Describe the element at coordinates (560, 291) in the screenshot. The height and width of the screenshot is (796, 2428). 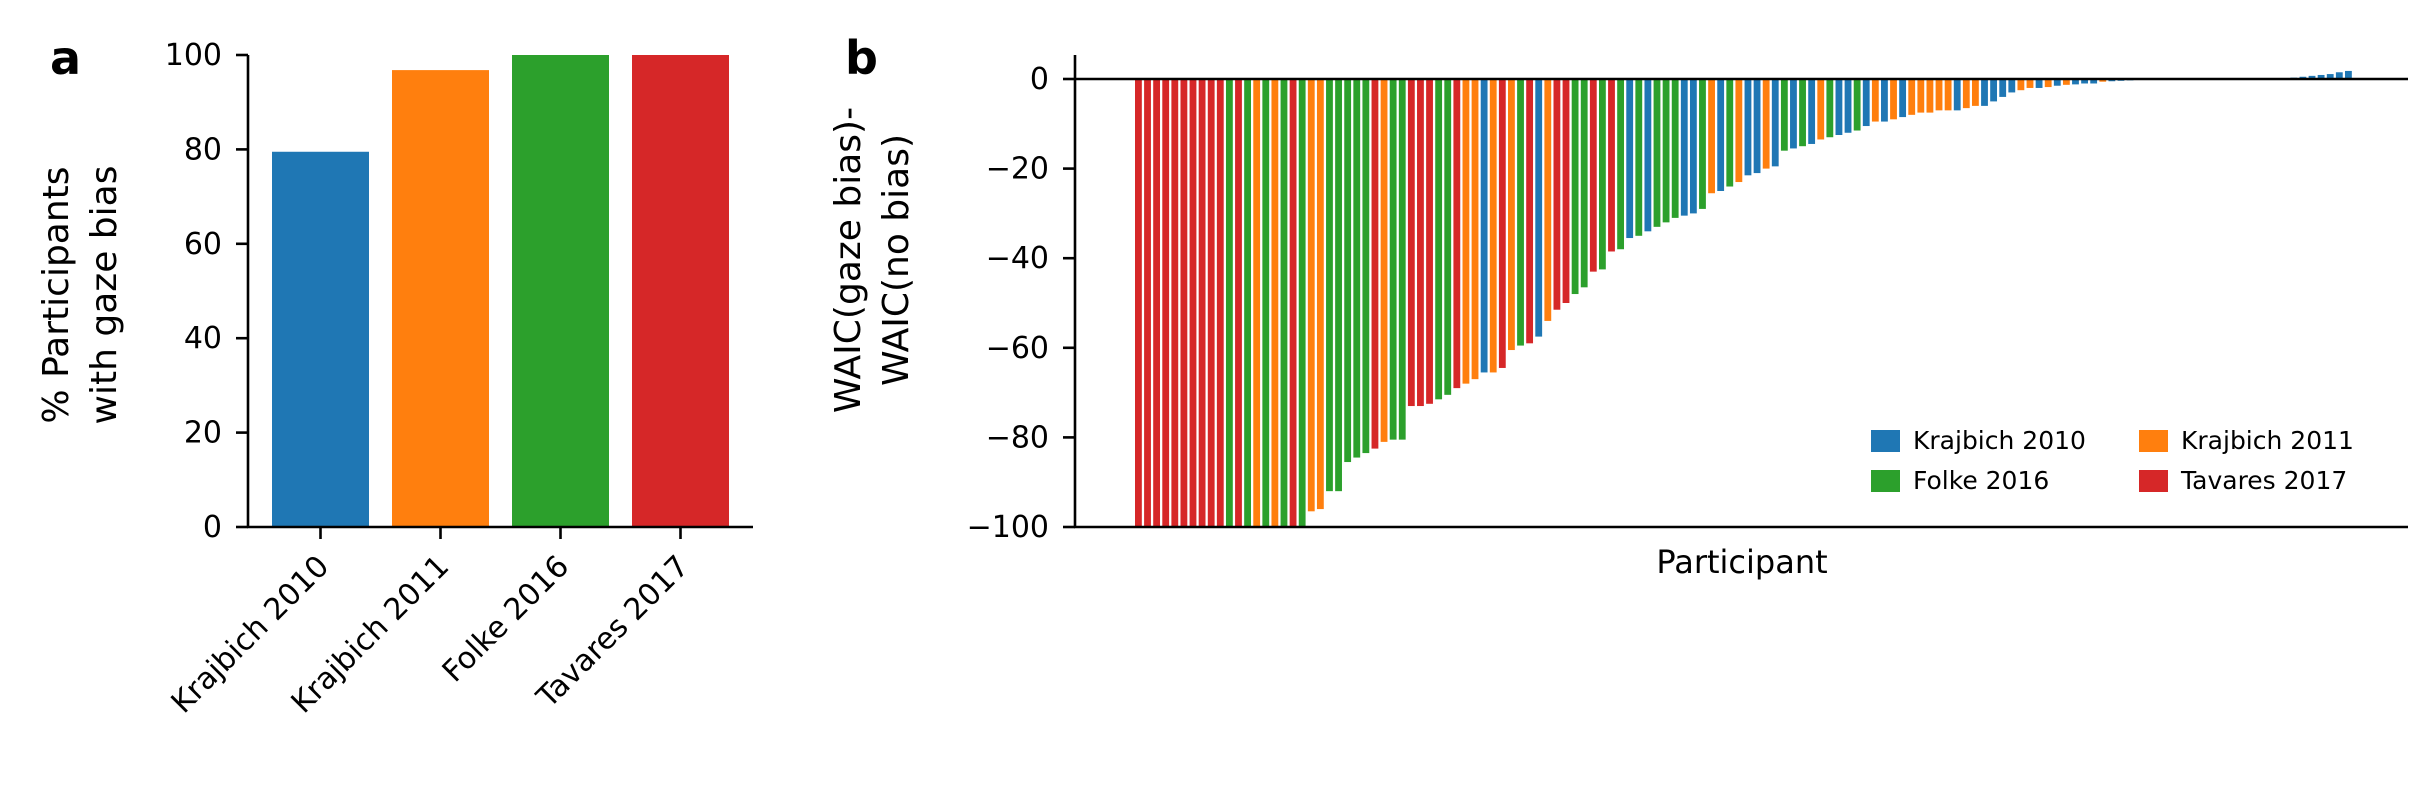
I see `bar-folke-2016` at that location.